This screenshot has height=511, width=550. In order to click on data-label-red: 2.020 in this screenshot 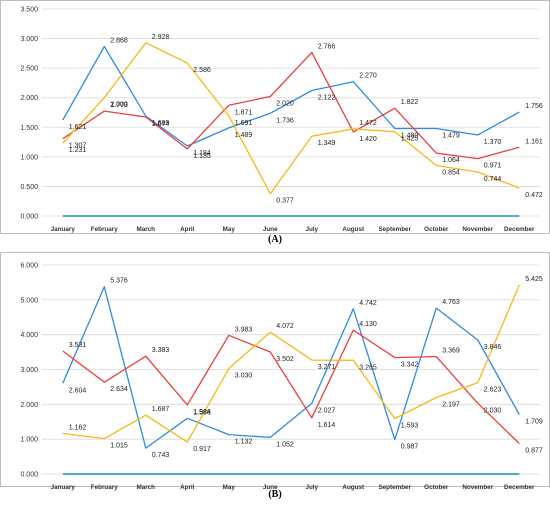, I will do `click(285, 104)`.